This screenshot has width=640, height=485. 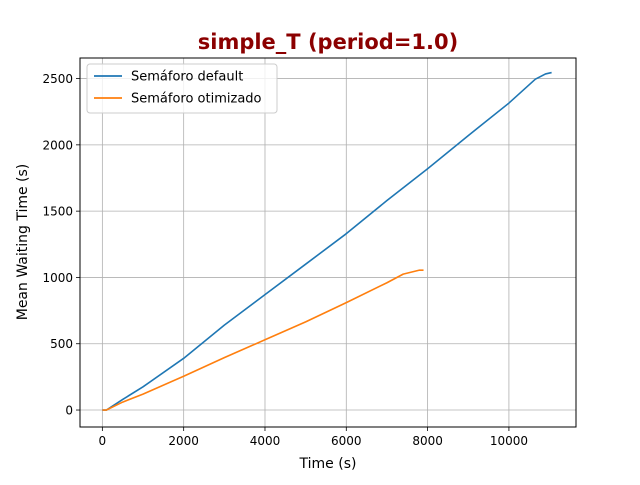 What do you see at coordinates (427, 441) in the screenshot?
I see `x-tick-label: 8000` at bounding box center [427, 441].